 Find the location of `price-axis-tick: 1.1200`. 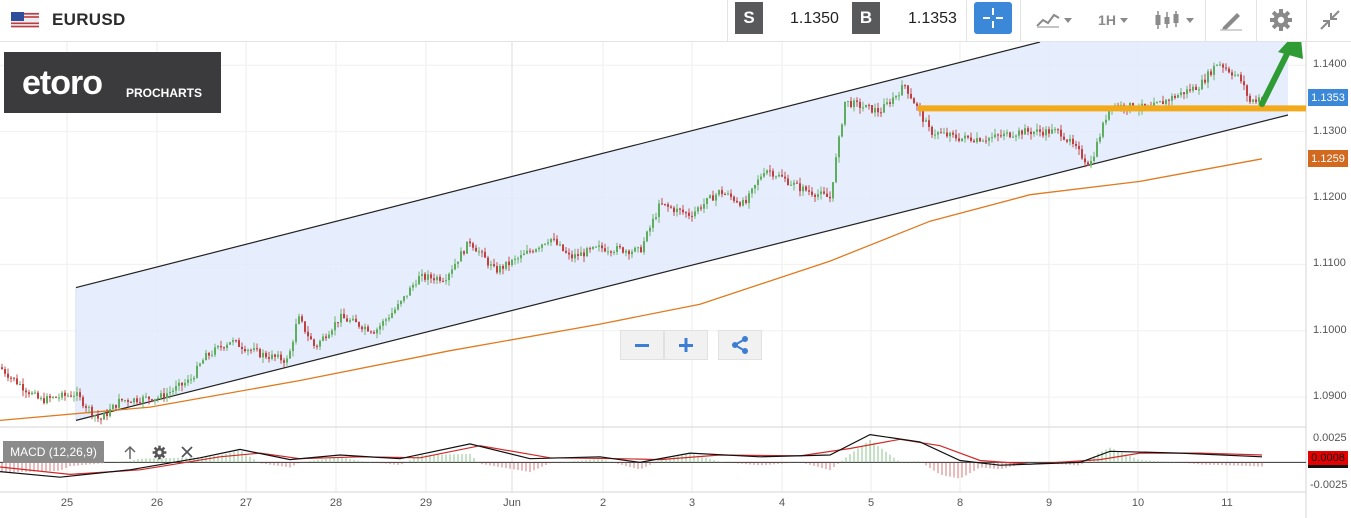

price-axis-tick: 1.1200 is located at coordinates (1330, 196).